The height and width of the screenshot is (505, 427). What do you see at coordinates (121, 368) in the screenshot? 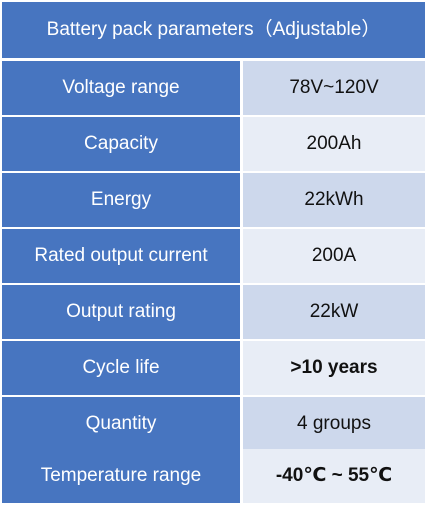
I see `row-label: Cycle life` at bounding box center [121, 368].